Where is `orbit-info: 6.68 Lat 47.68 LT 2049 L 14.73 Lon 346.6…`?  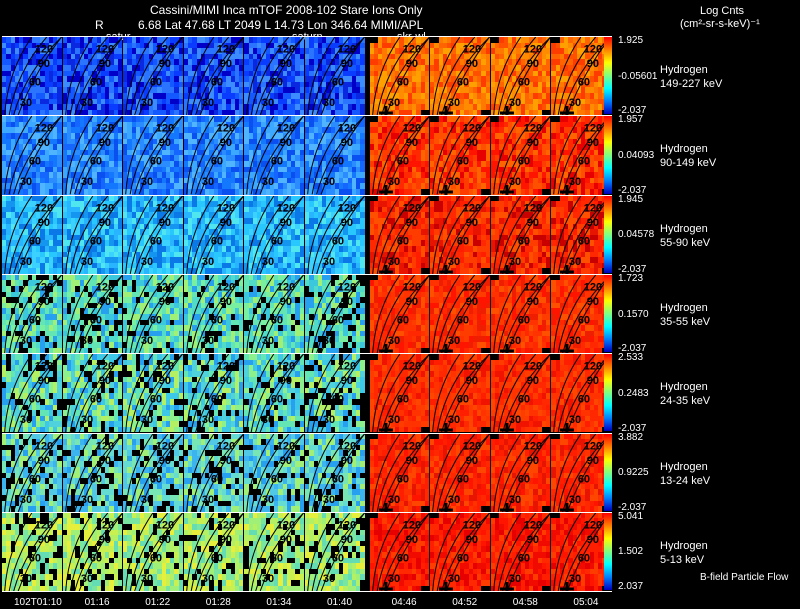
orbit-info: 6.68 Lat 47.68 LT 2049 L 14.73 Lon 346.6… is located at coordinates (280, 25).